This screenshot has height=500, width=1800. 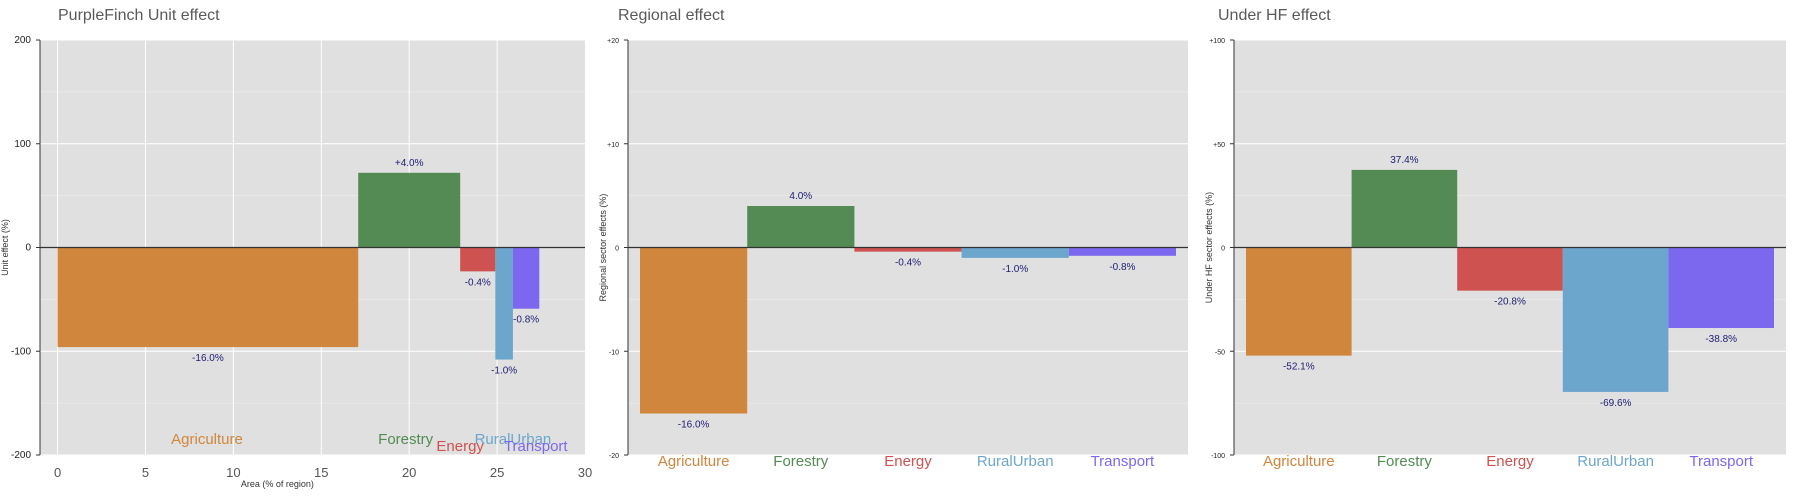 What do you see at coordinates (671, 15) in the screenshot?
I see `chart-title: Regional effect` at bounding box center [671, 15].